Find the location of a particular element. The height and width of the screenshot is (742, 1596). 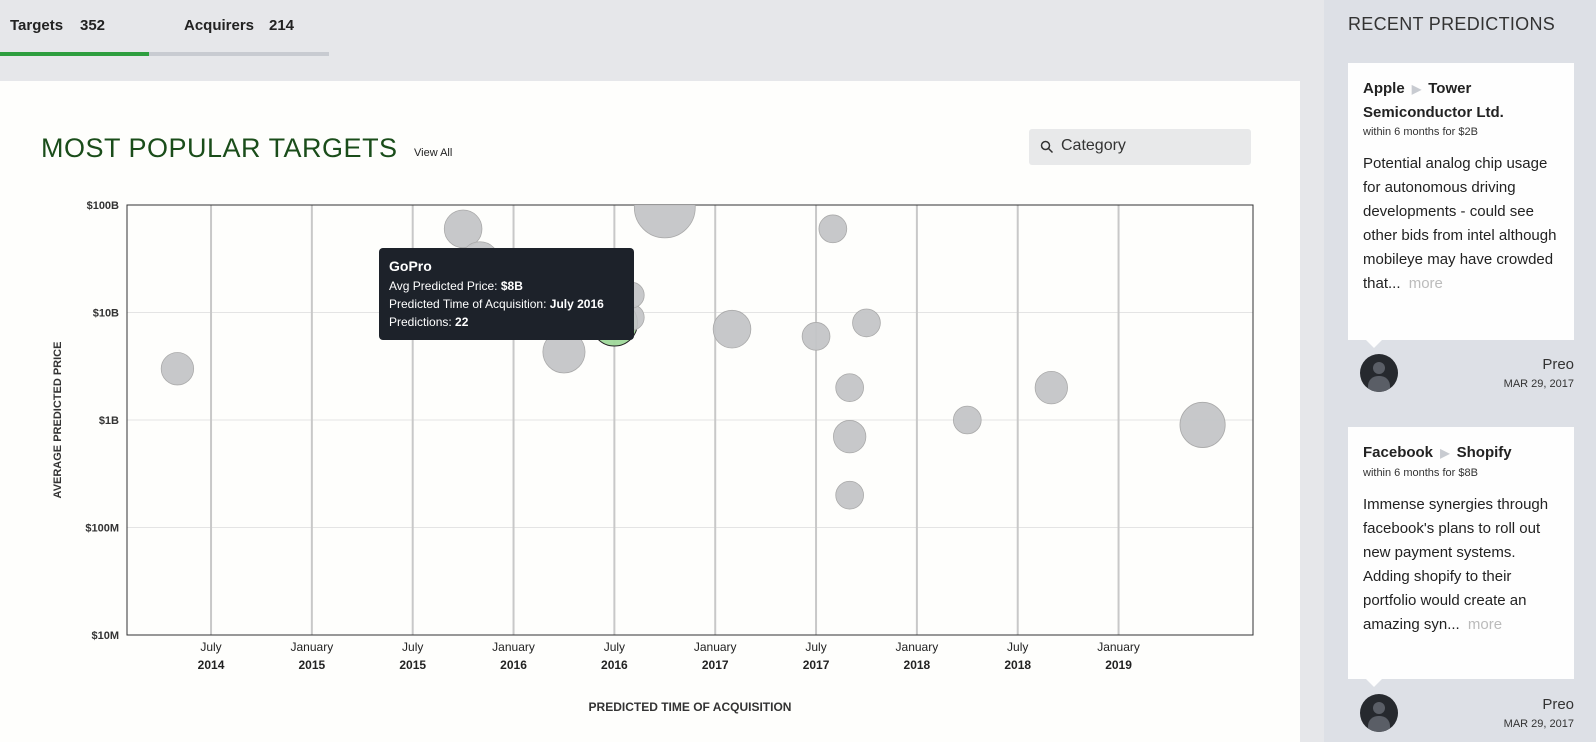

sidebar-title: RECENT PREDICTIONS is located at coordinates (1452, 24).